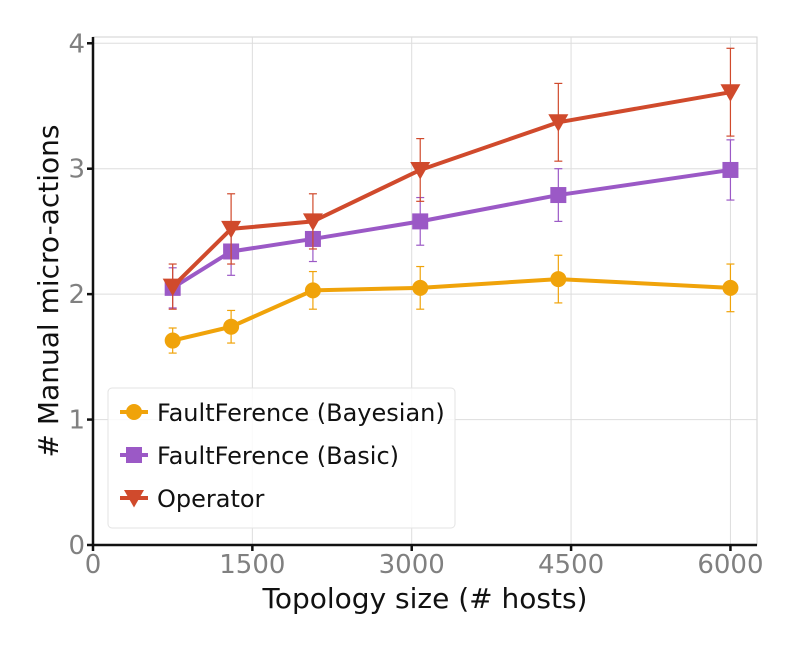 This screenshot has height=650, width=800. What do you see at coordinates (412, 565) in the screenshot?
I see `x-tick-label-2: 3000` at bounding box center [412, 565].